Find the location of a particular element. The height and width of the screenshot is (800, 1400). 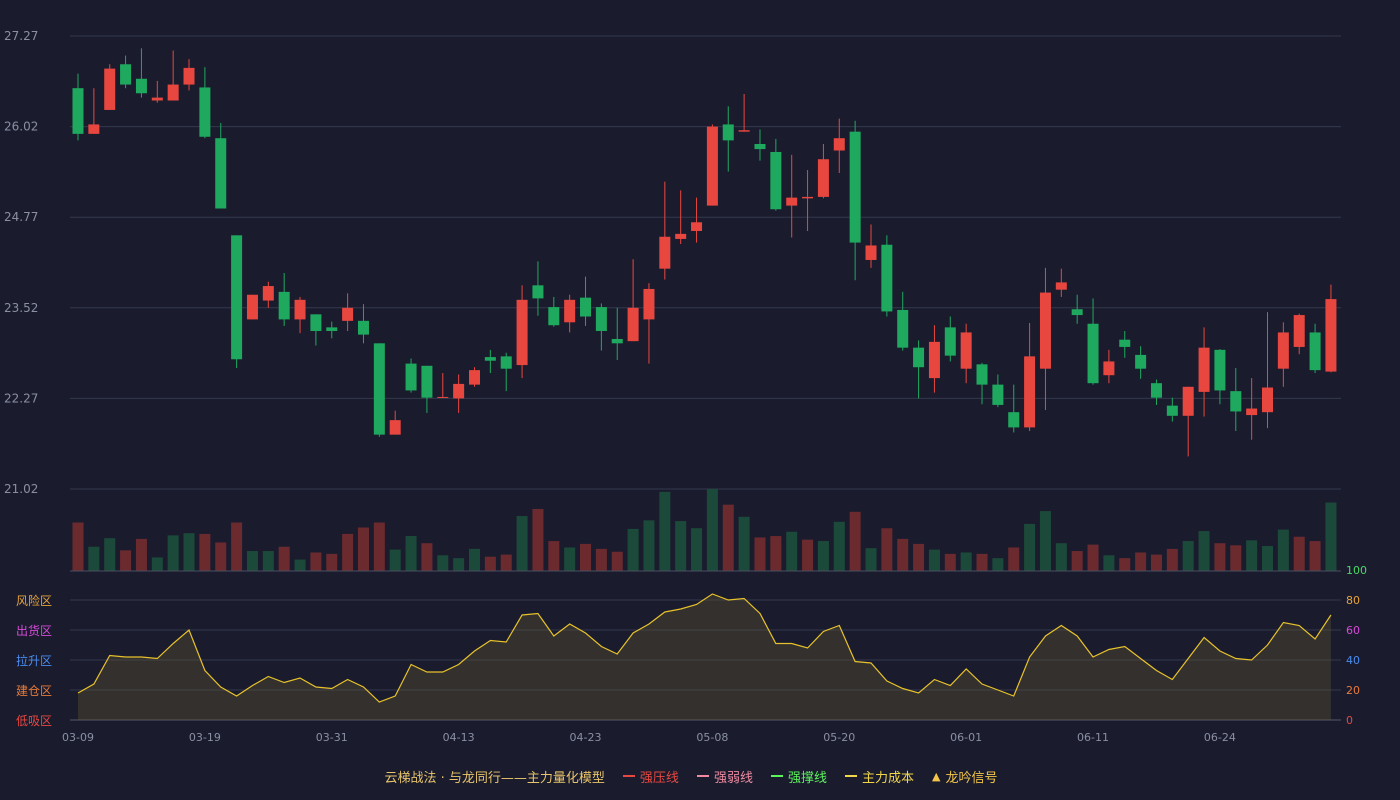

pink-dashed-line-icon is located at coordinates (702, 776).